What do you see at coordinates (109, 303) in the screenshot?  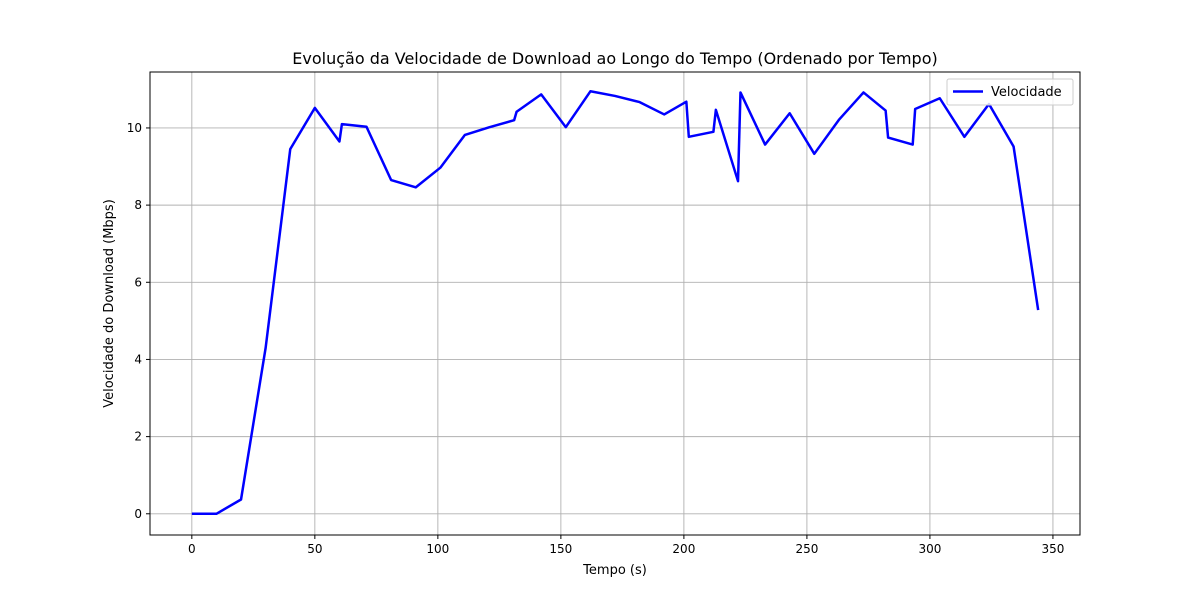 I see `y-axis-label: Velocidade do Download (Mbps)` at bounding box center [109, 303].